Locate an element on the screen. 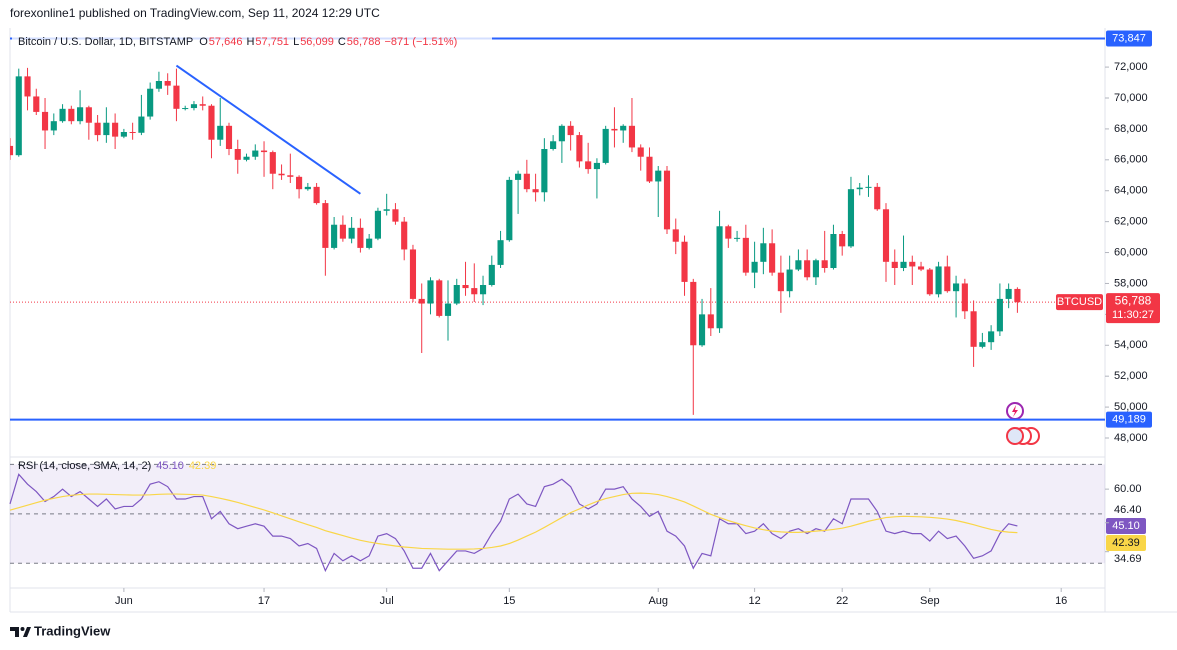  ohlc-value: 57,751 is located at coordinates (272, 42).